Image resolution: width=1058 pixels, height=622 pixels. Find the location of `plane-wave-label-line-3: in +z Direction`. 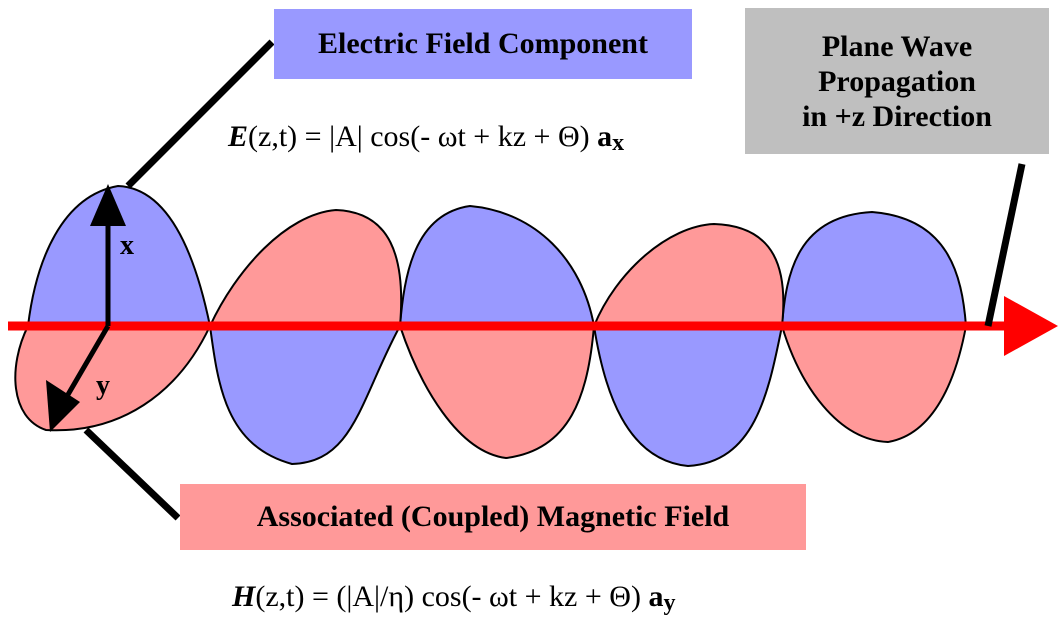

plane-wave-label-line-3: in +z Direction is located at coordinates (897, 116).